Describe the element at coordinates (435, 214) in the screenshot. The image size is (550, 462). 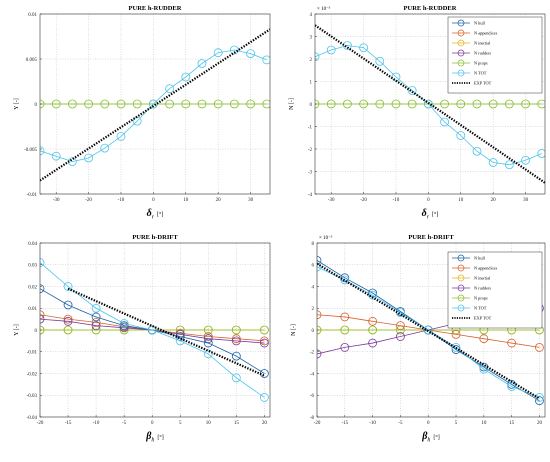
I see `x-axis-unit: [°]` at that location.